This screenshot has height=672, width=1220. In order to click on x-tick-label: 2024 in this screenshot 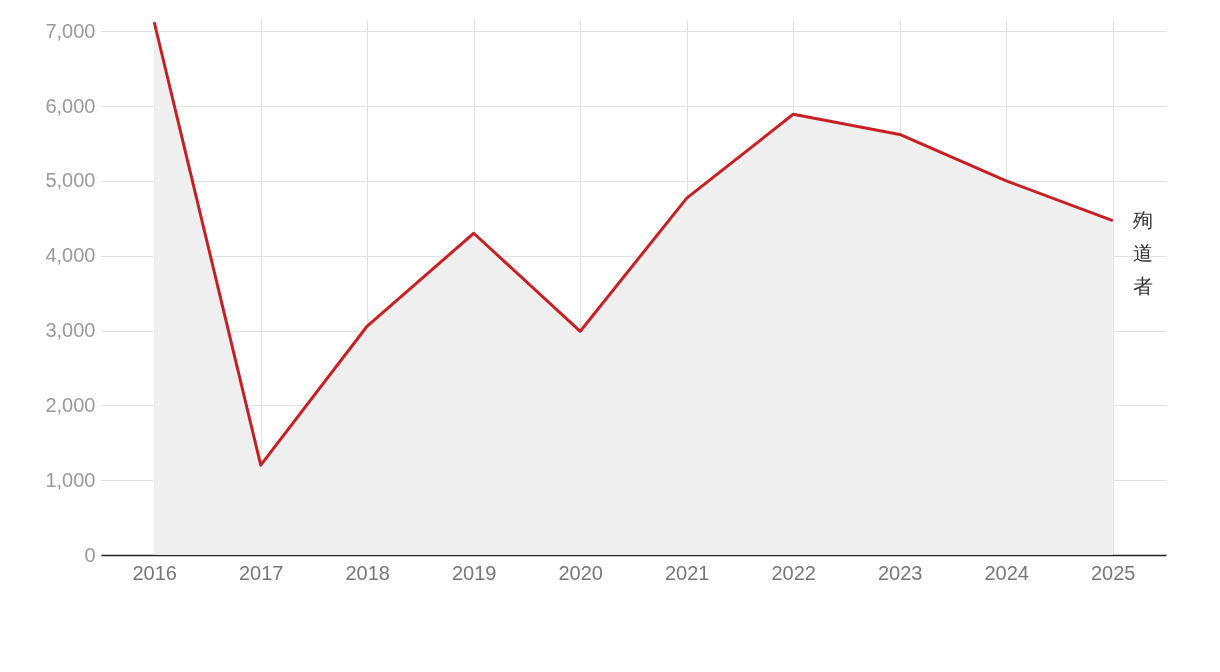, I will do `click(1006, 572)`.